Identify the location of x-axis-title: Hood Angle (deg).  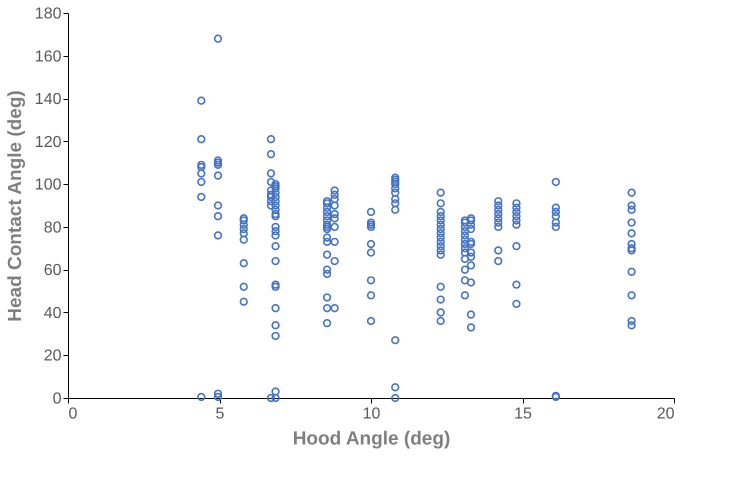
(371, 439).